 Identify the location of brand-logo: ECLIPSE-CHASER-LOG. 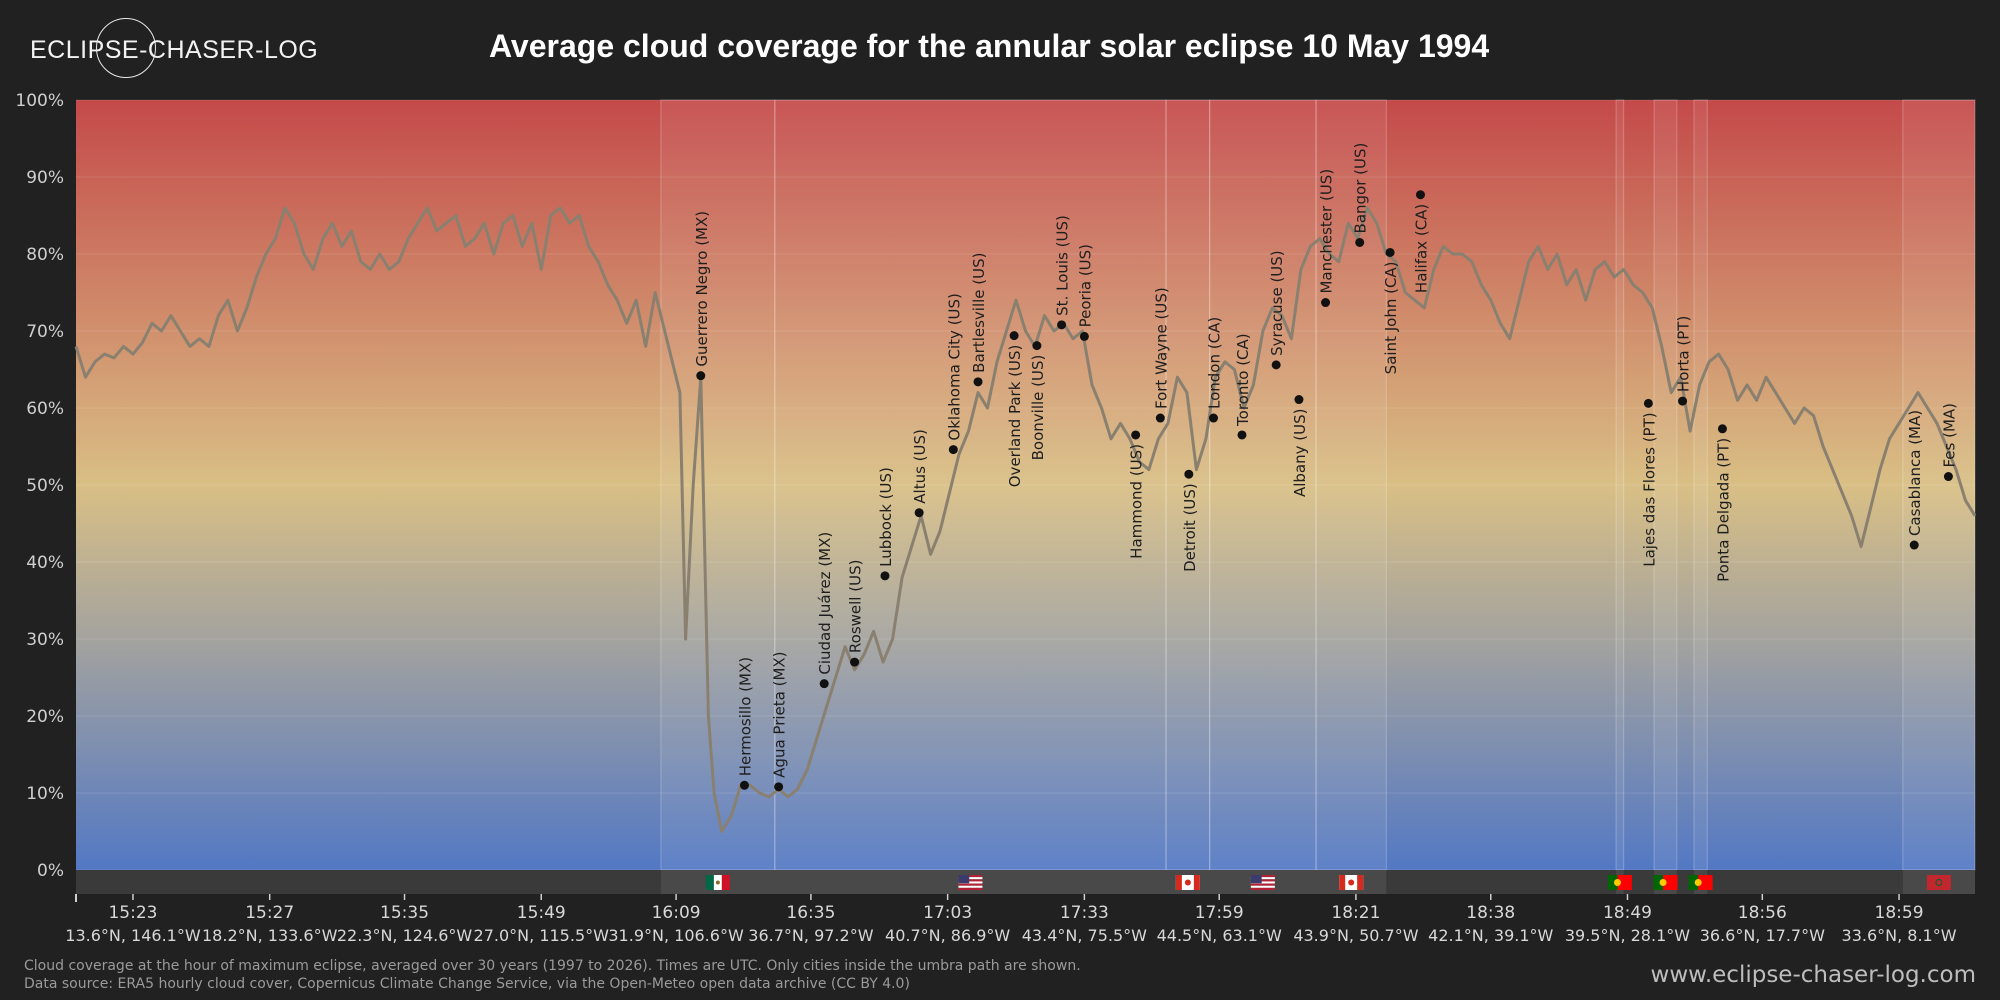
(174, 49).